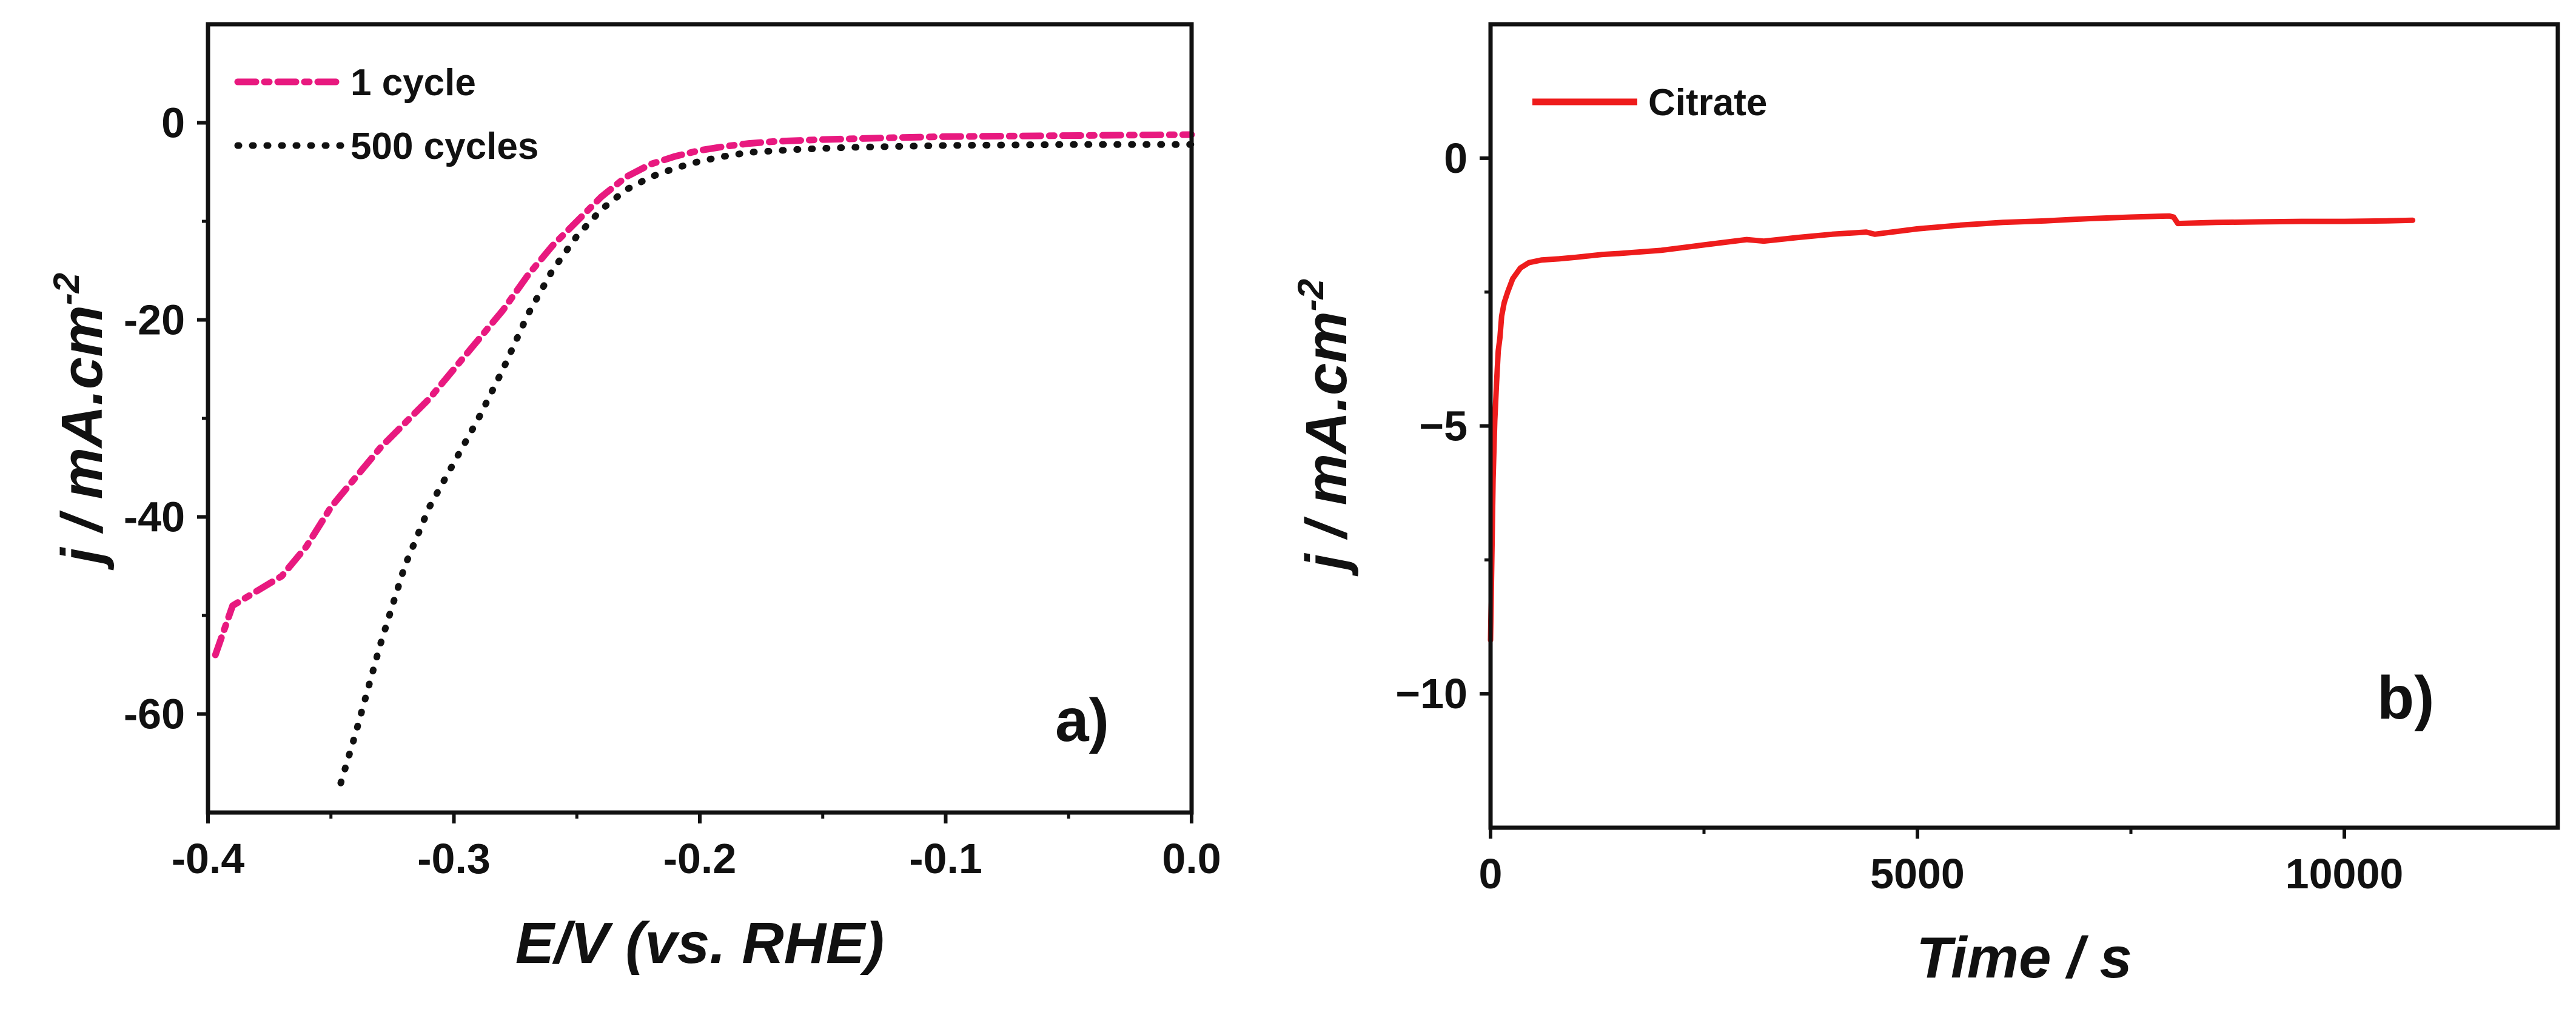  What do you see at coordinates (1310, 295) in the screenshot?
I see `panel-b-y-axis-label-sup: -2` at bounding box center [1310, 295].